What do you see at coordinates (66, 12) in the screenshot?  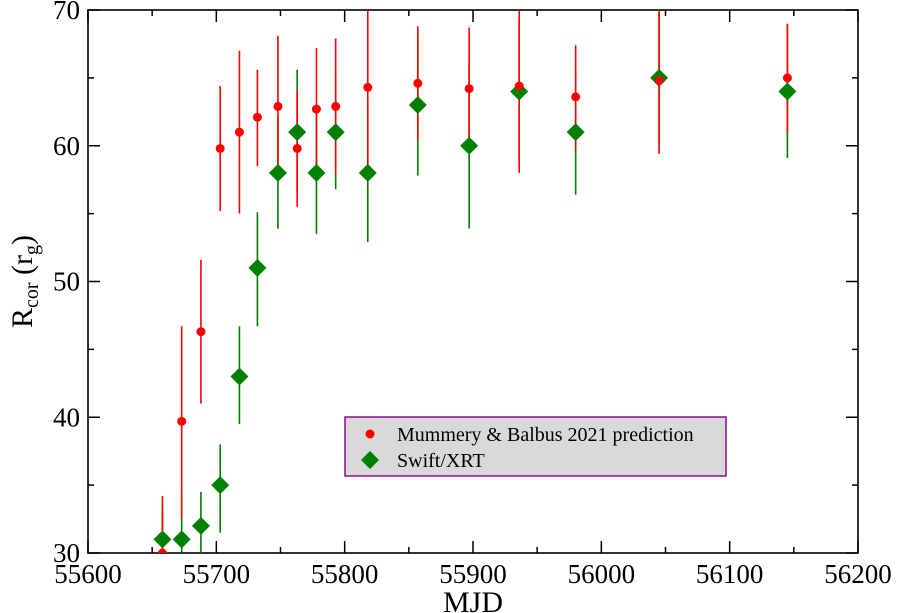 I see `y-tick-label: 70` at bounding box center [66, 12].